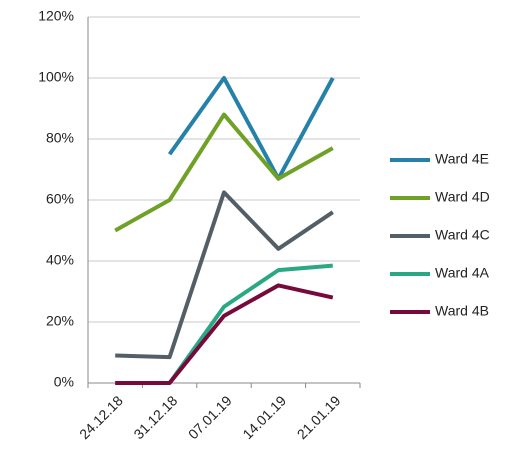 The height and width of the screenshot is (462, 527). I want to click on x-tick-label: 21.01.19, so click(319, 417).